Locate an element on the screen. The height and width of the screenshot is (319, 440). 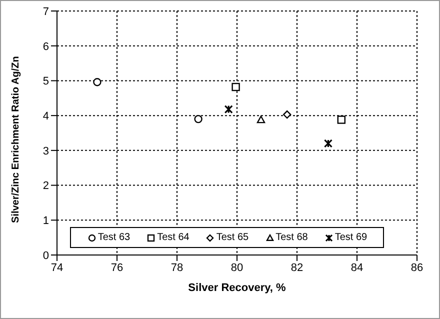
legend-label: Test 64 is located at coordinates (173, 237).